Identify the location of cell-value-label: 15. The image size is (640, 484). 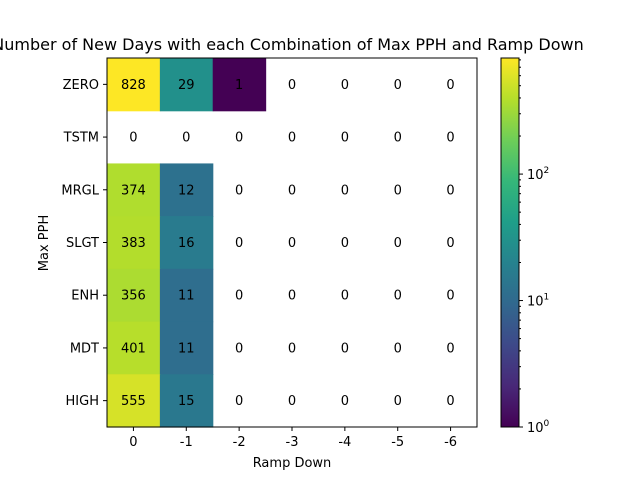
(186, 401).